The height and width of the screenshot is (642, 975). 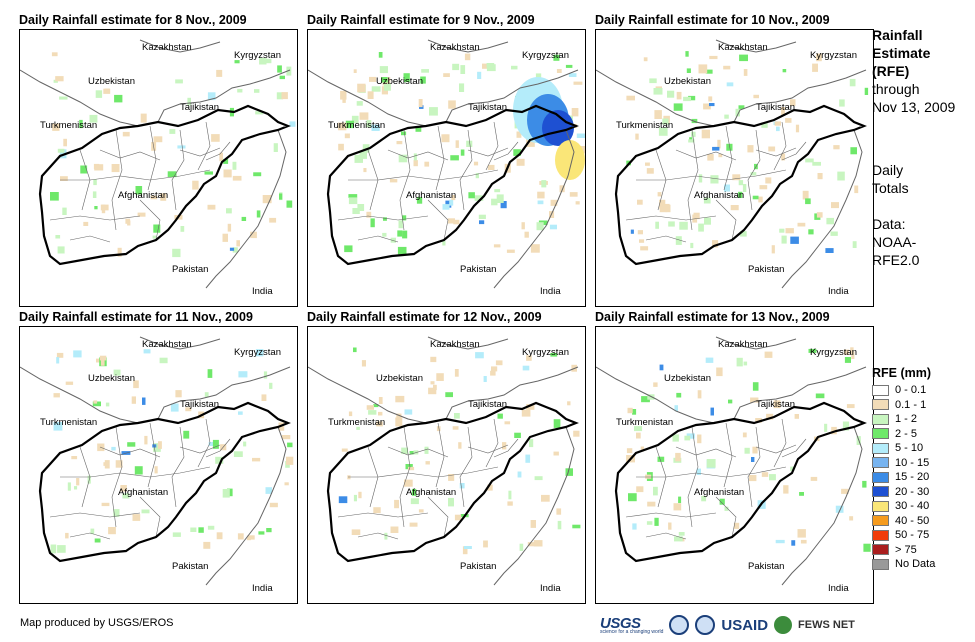 What do you see at coordinates (164, 482) in the screenshot?
I see `country-border` at bounding box center [164, 482].